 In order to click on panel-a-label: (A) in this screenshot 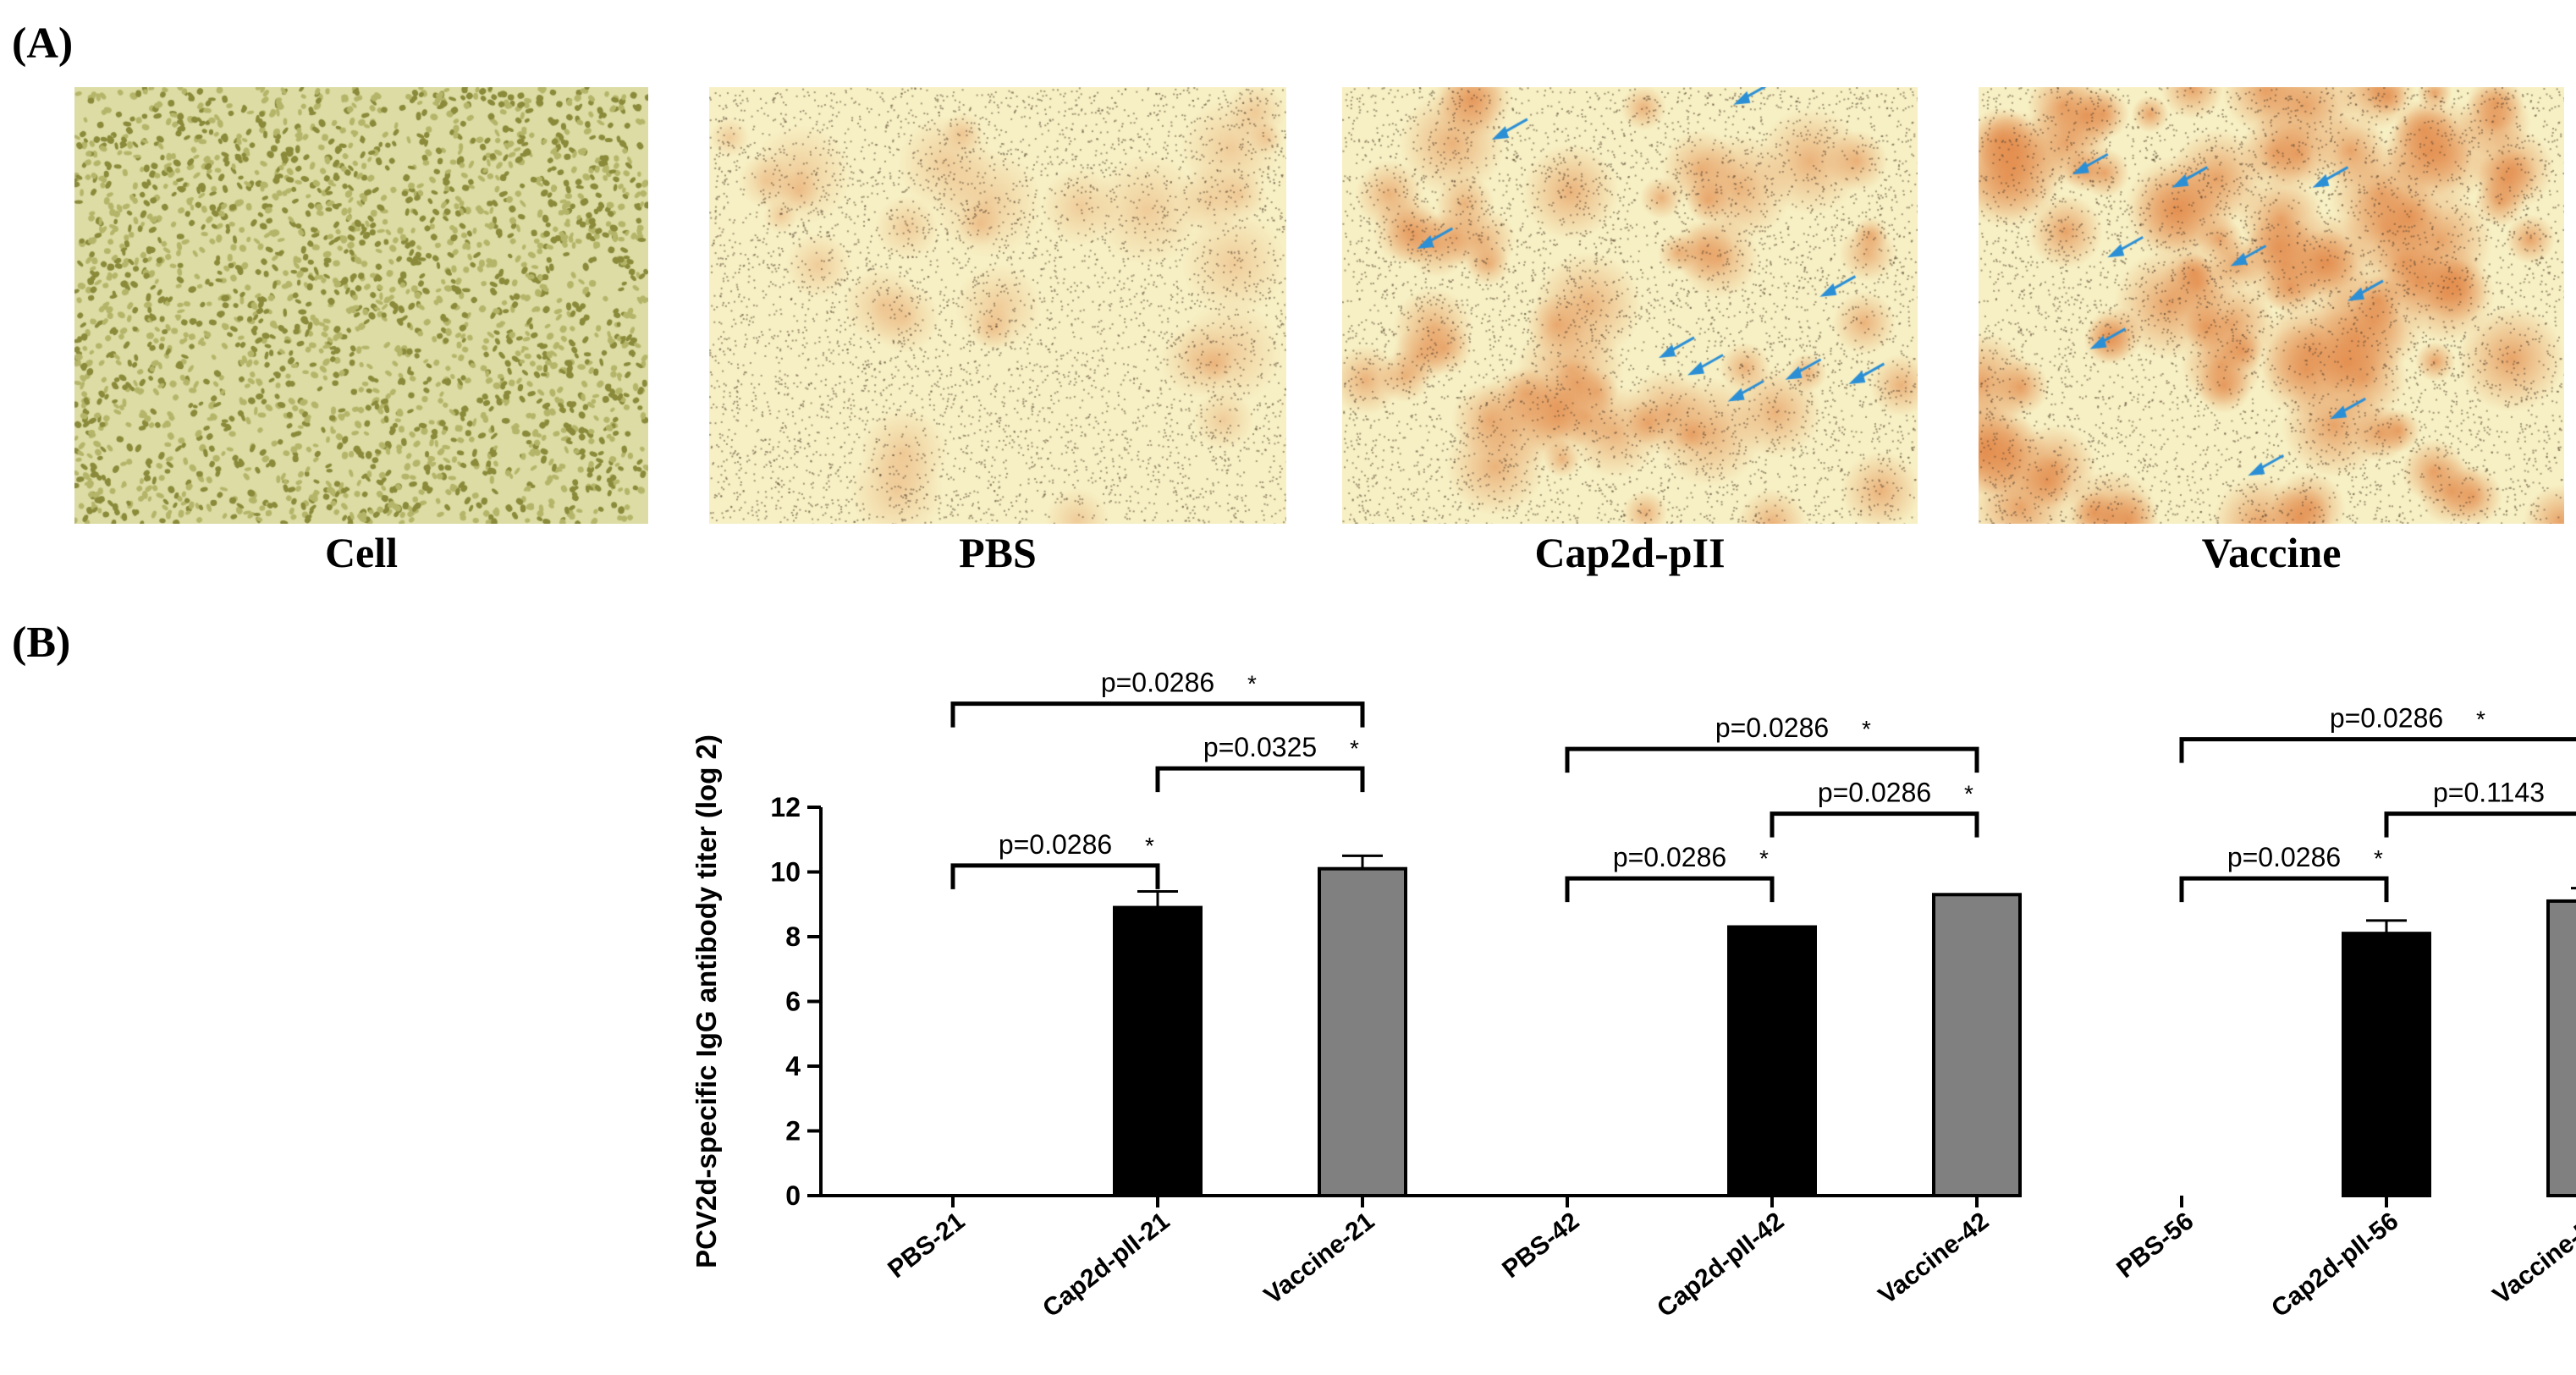, I will do `click(43, 43)`.